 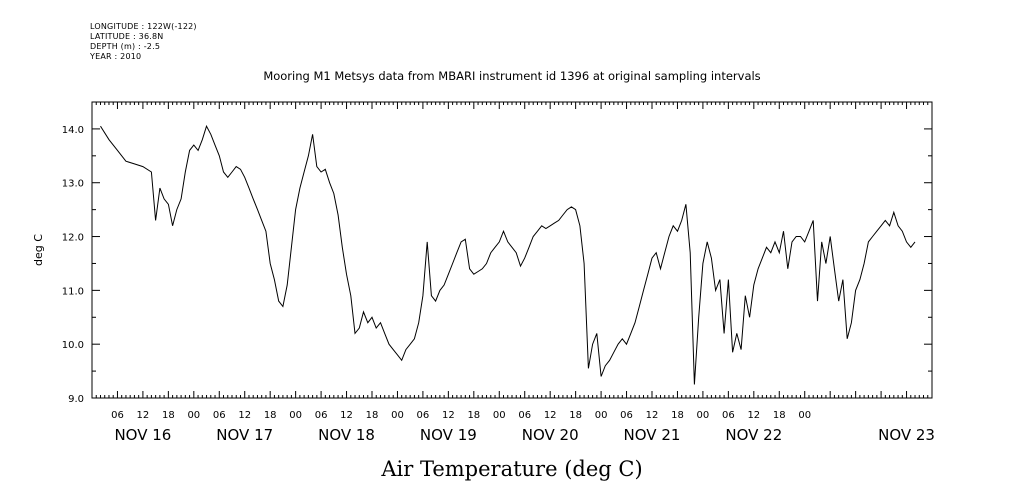 I want to click on y-tick-label: 9.0, so click(x=76, y=399).